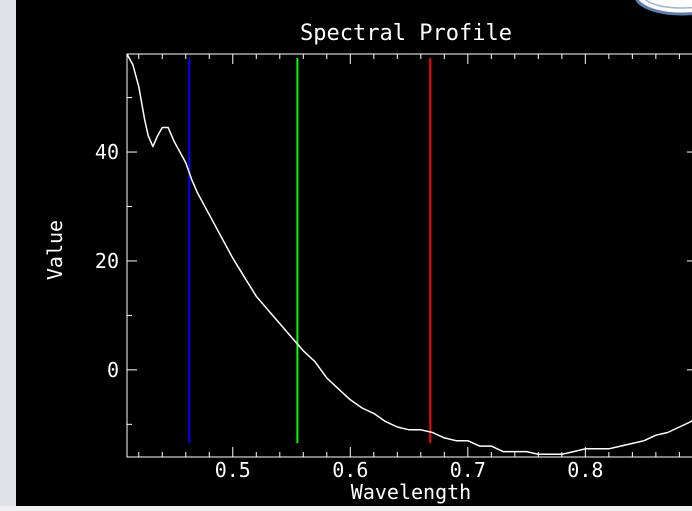 The height and width of the screenshot is (511, 692). What do you see at coordinates (350, 470) in the screenshot?
I see `x-tick-label: 0.6` at bounding box center [350, 470].